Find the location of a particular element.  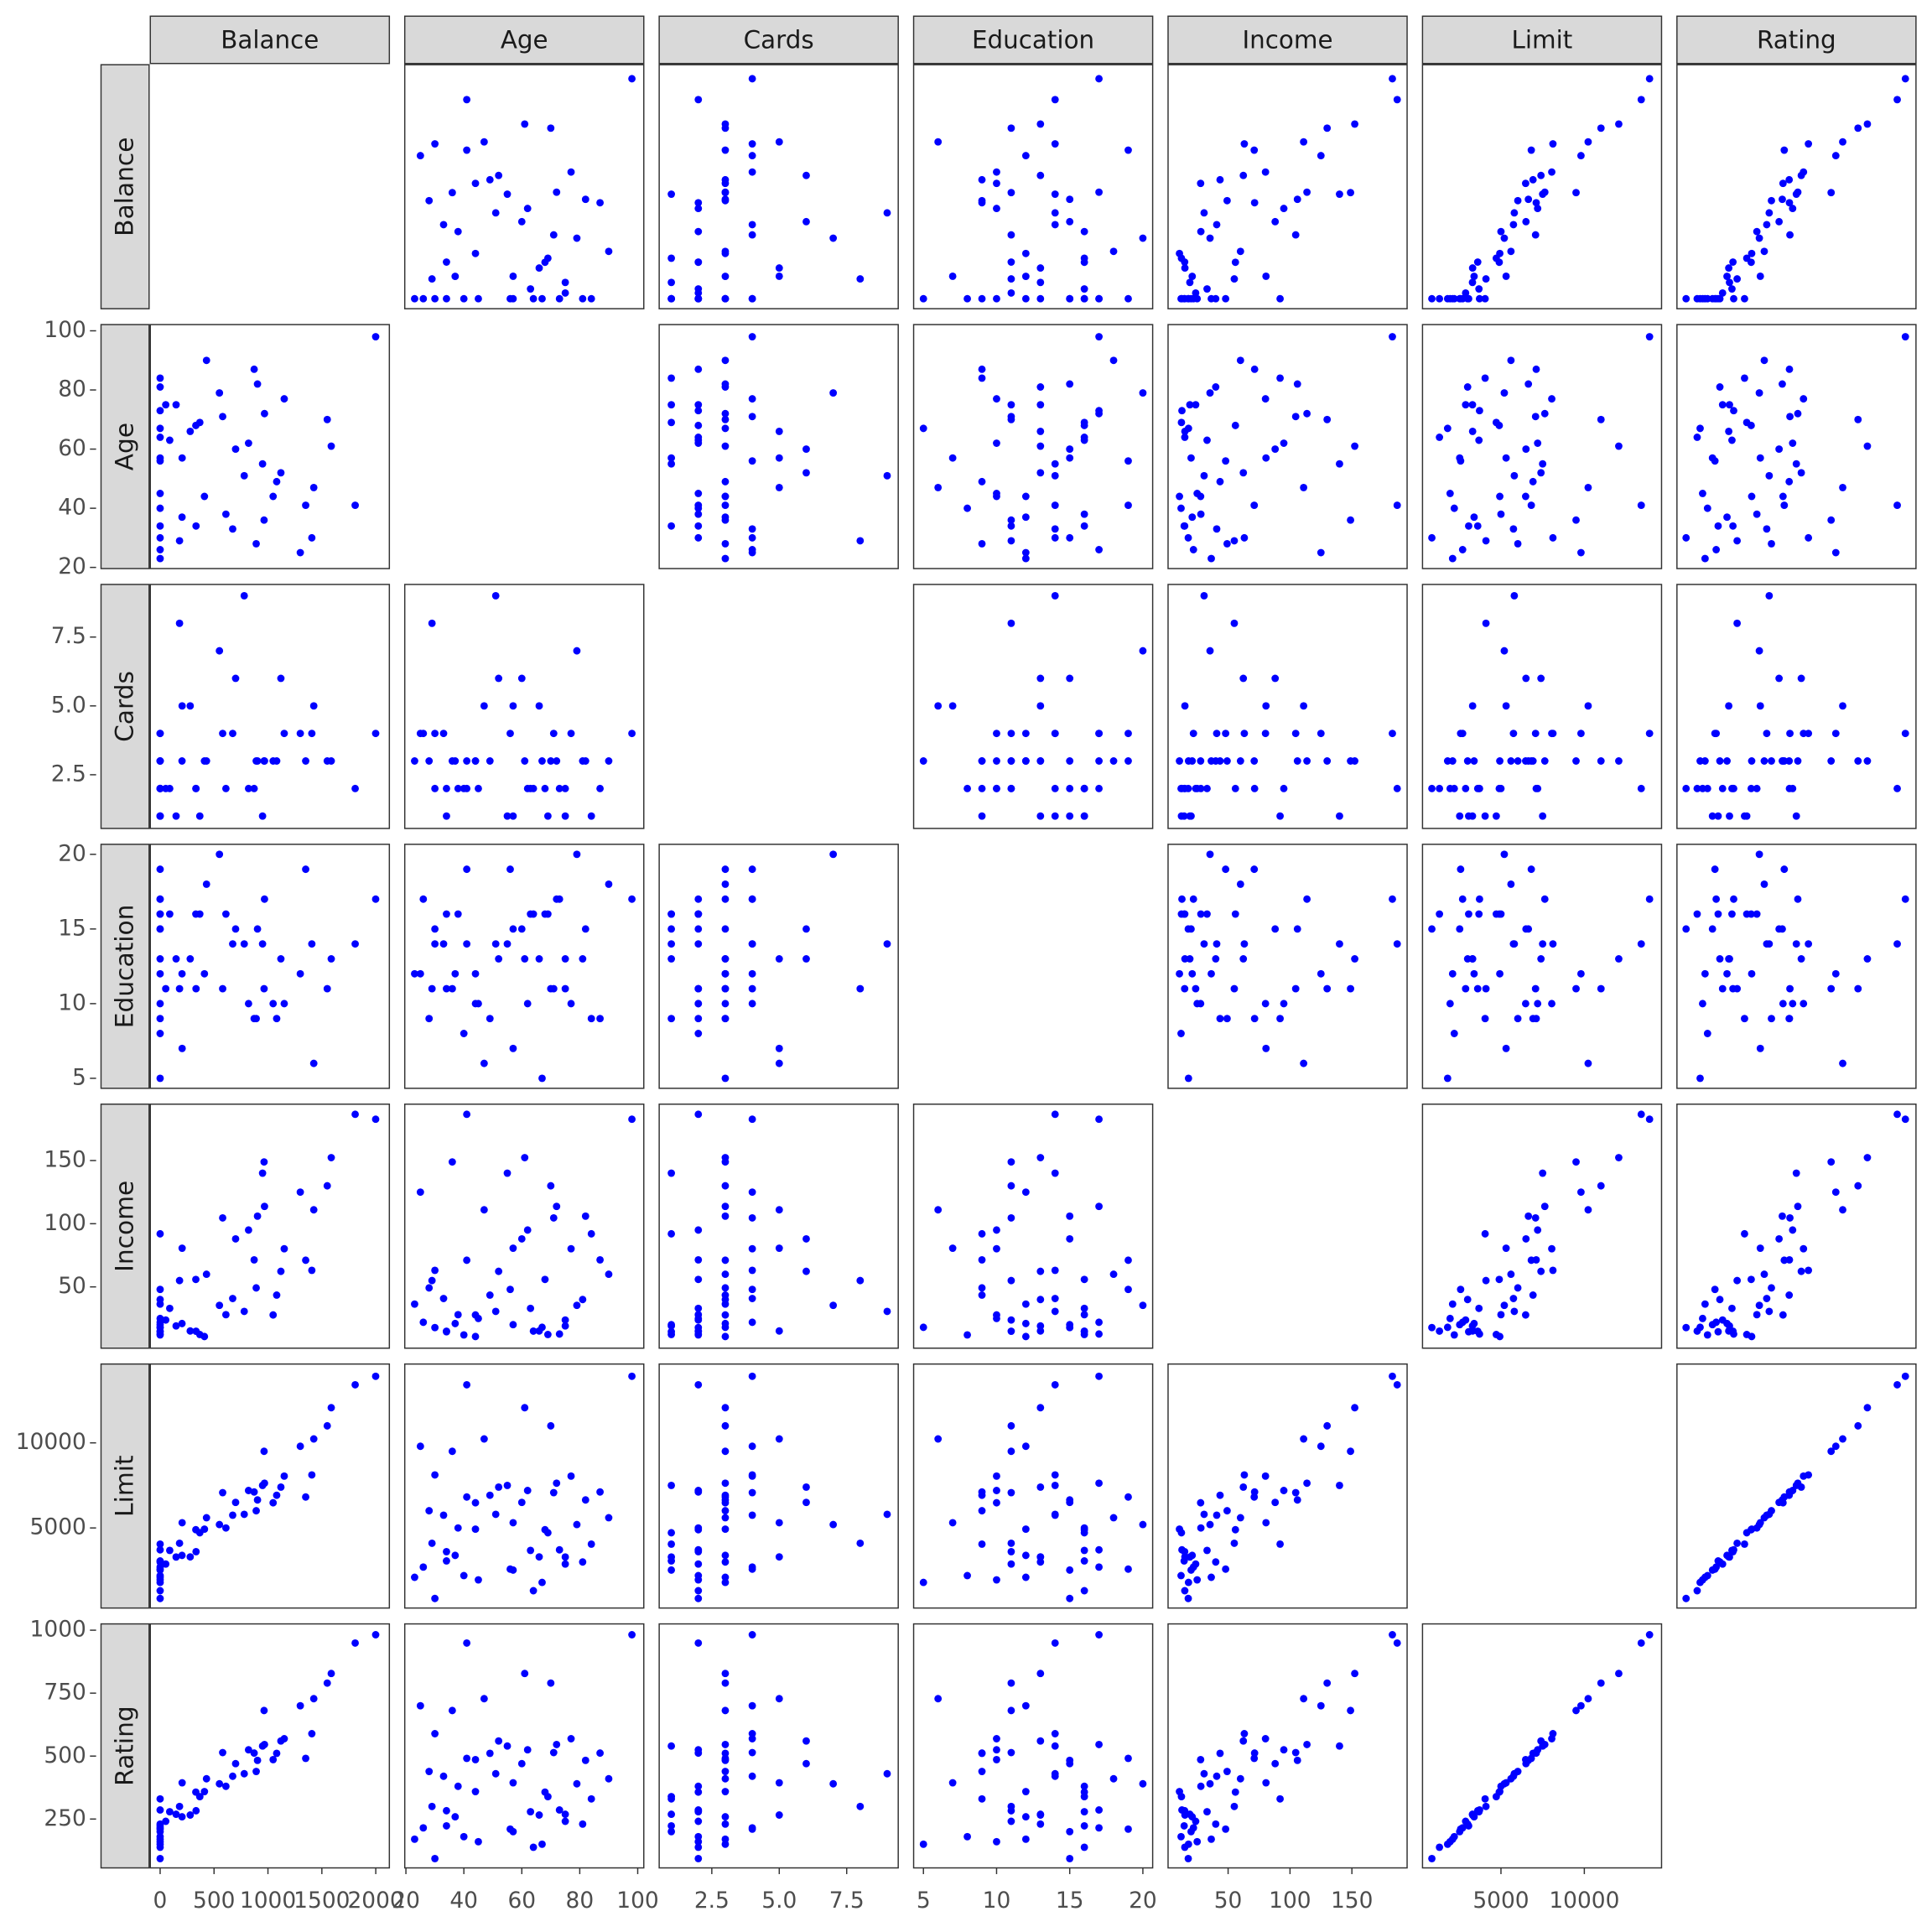

strip-label: Income is located at coordinates (124, 1226).